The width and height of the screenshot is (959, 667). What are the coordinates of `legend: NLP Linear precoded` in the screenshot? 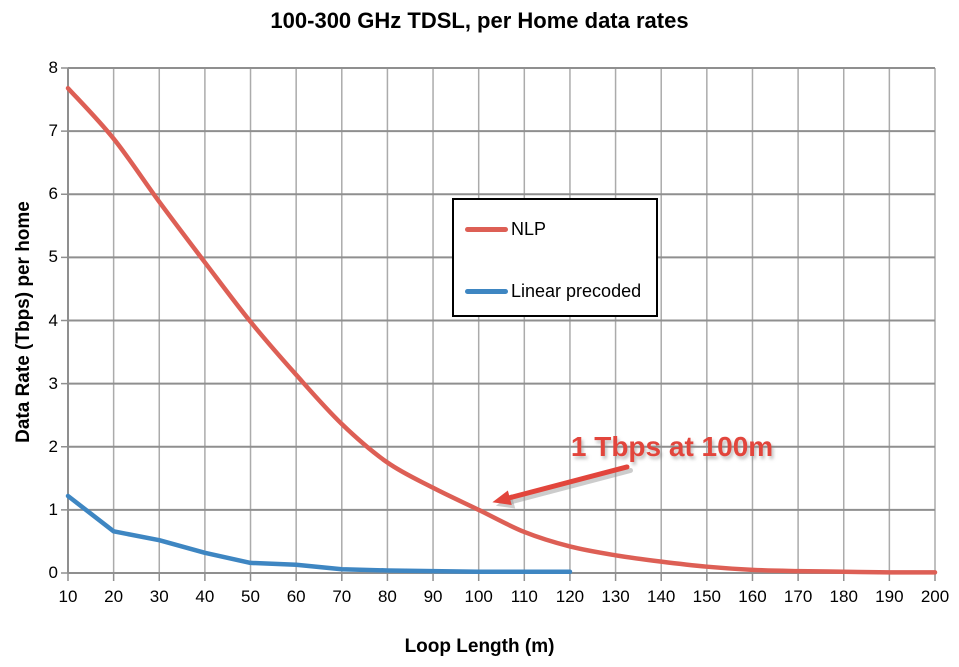 It's located at (555, 257).